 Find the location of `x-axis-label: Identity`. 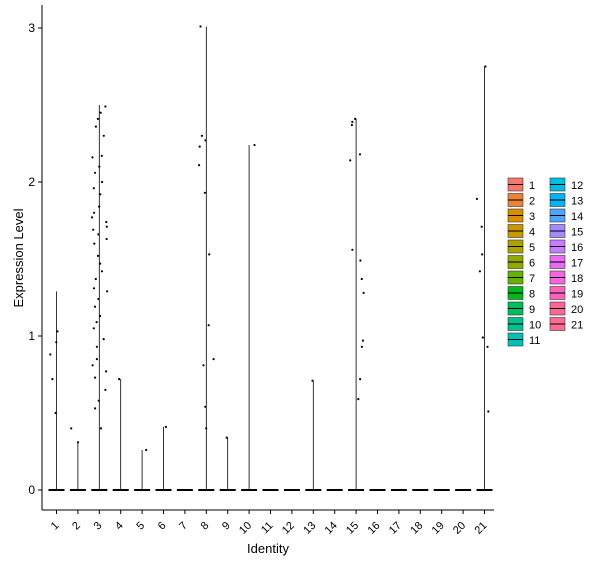

x-axis-label: Identity is located at coordinates (268, 548).